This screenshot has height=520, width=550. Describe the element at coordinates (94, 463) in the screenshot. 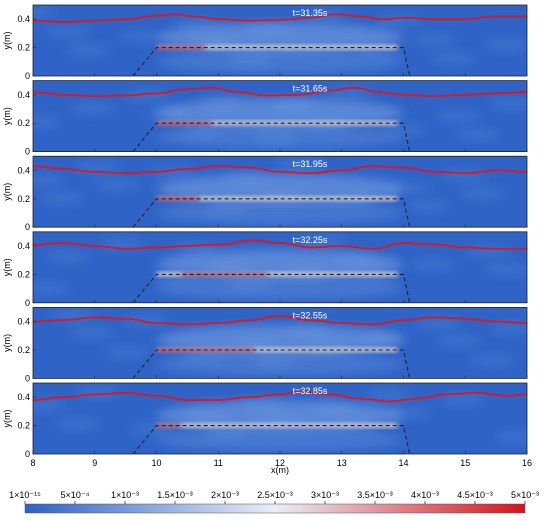

I see `x-tick-label: 9` at that location.